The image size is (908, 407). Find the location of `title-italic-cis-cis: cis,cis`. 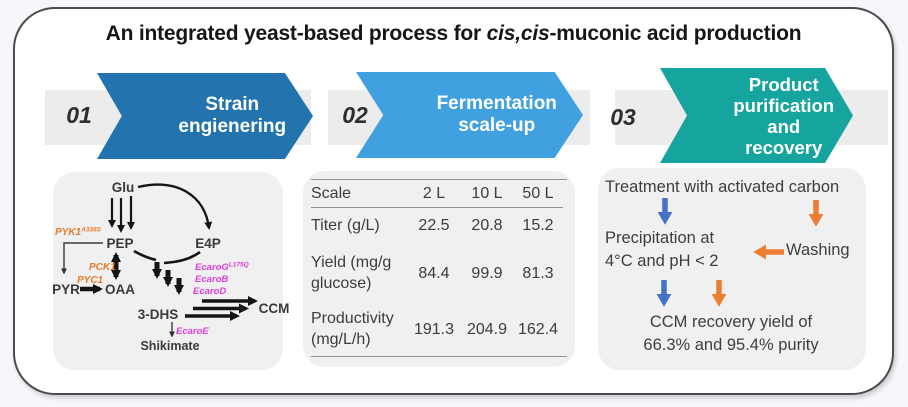

title-italic-cis-cis: cis,cis is located at coordinates (518, 33).